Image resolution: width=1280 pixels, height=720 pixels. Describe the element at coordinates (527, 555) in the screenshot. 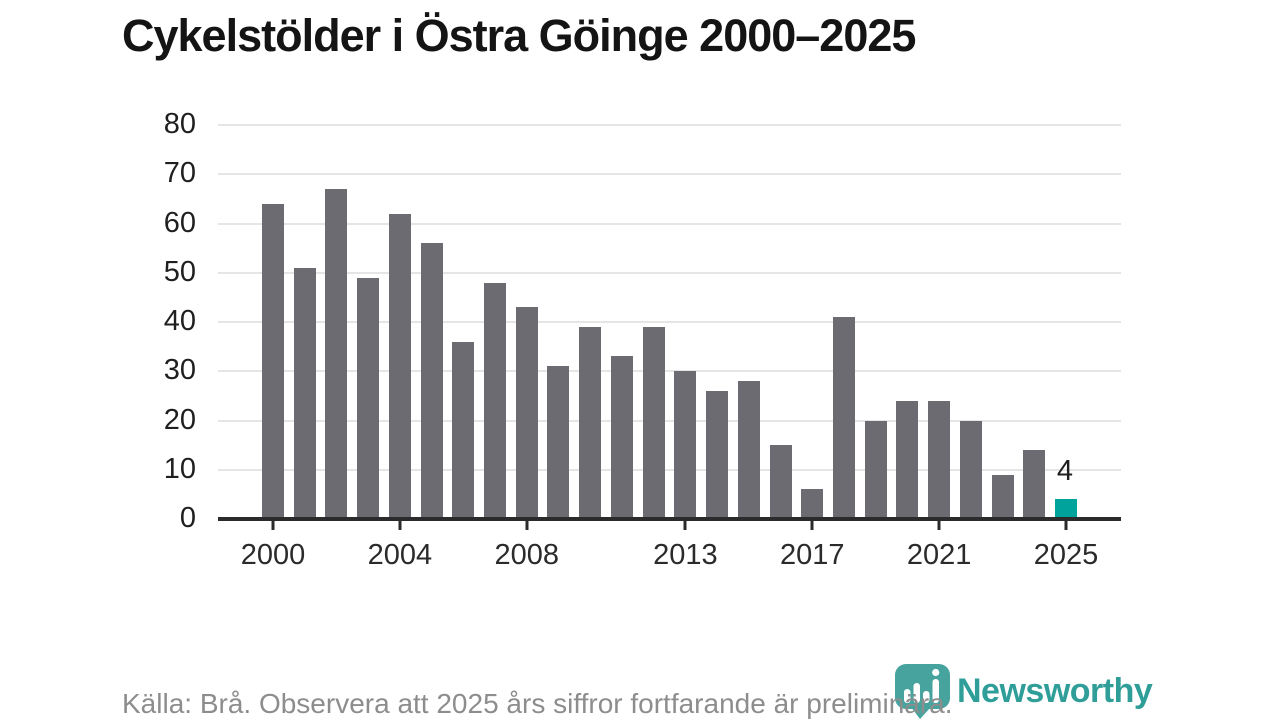

I see `x-axis-tick-label: 2008` at that location.